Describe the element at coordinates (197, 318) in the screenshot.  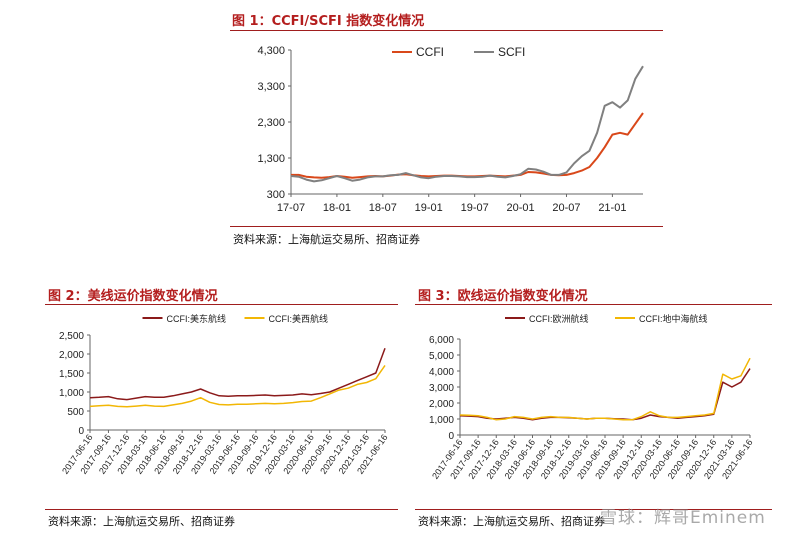
I see `legend-label: CCFI:美东航线` at that location.